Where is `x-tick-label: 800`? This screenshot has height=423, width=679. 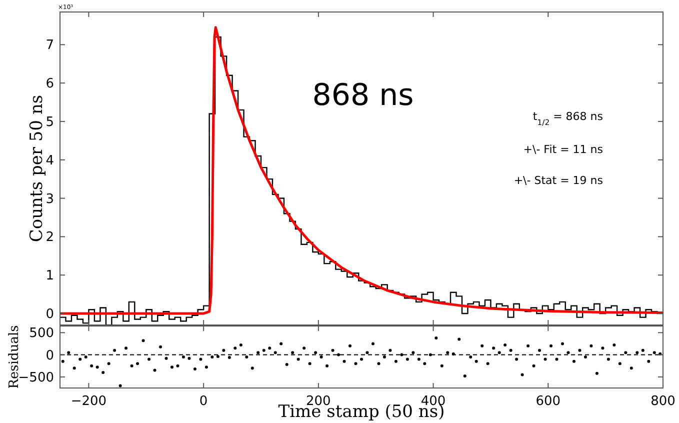 x-tick-label: 800 is located at coordinates (663, 401).